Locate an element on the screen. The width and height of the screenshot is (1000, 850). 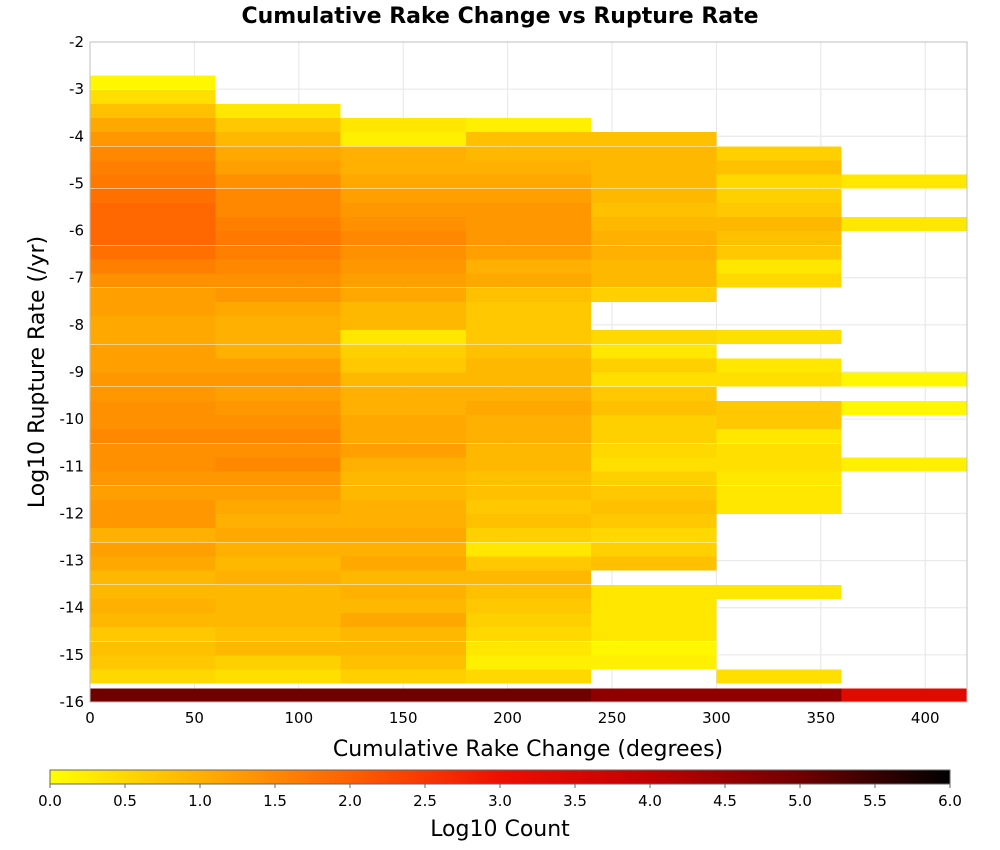
y-tick-label: -16 is located at coordinates (72, 702).